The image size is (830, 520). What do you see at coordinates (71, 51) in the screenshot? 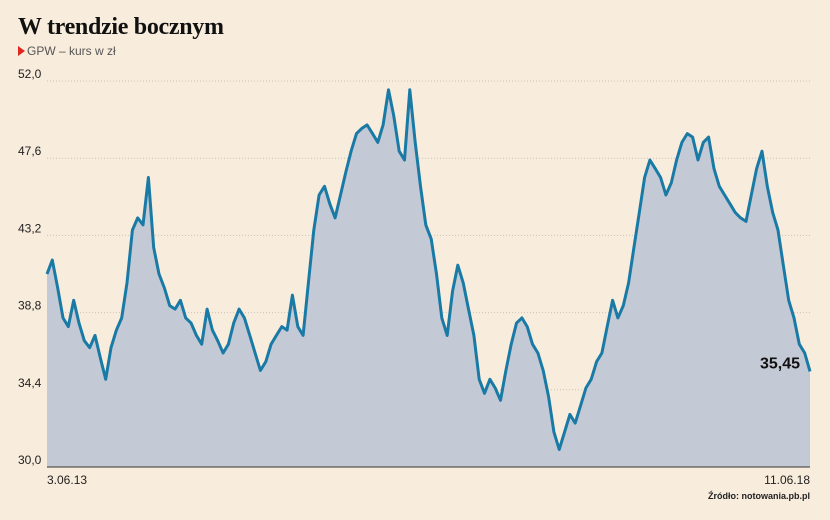
I see `subtitle-text: GPW – kurs w zł` at bounding box center [71, 51].